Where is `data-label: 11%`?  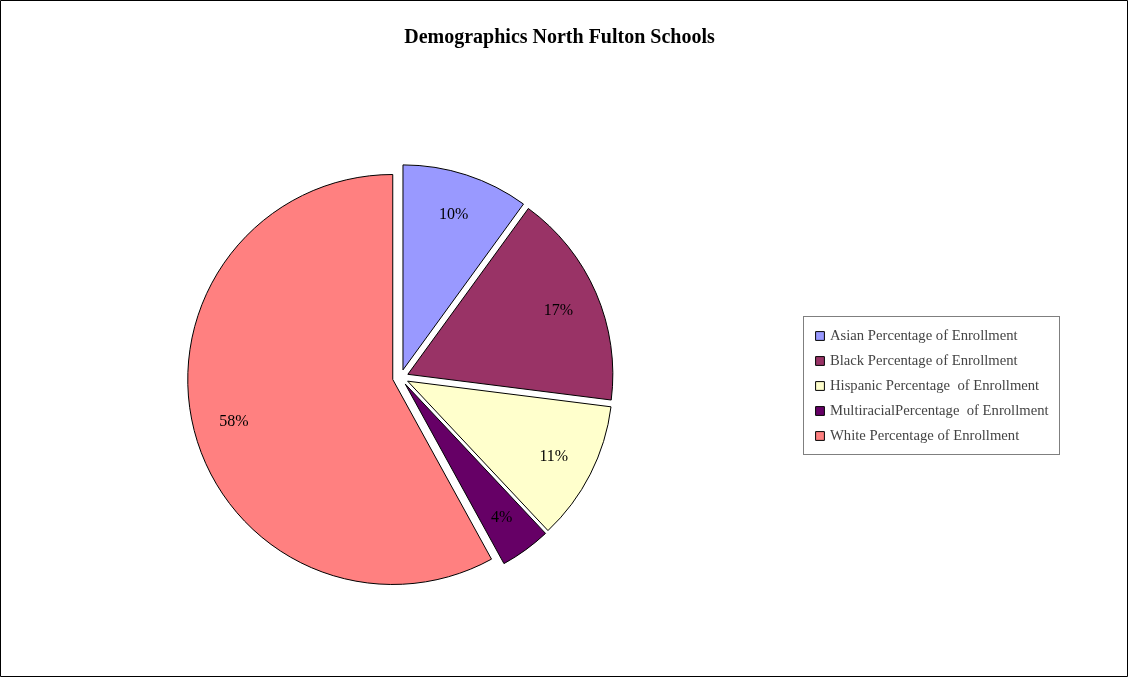 data-label: 11% is located at coordinates (554, 456).